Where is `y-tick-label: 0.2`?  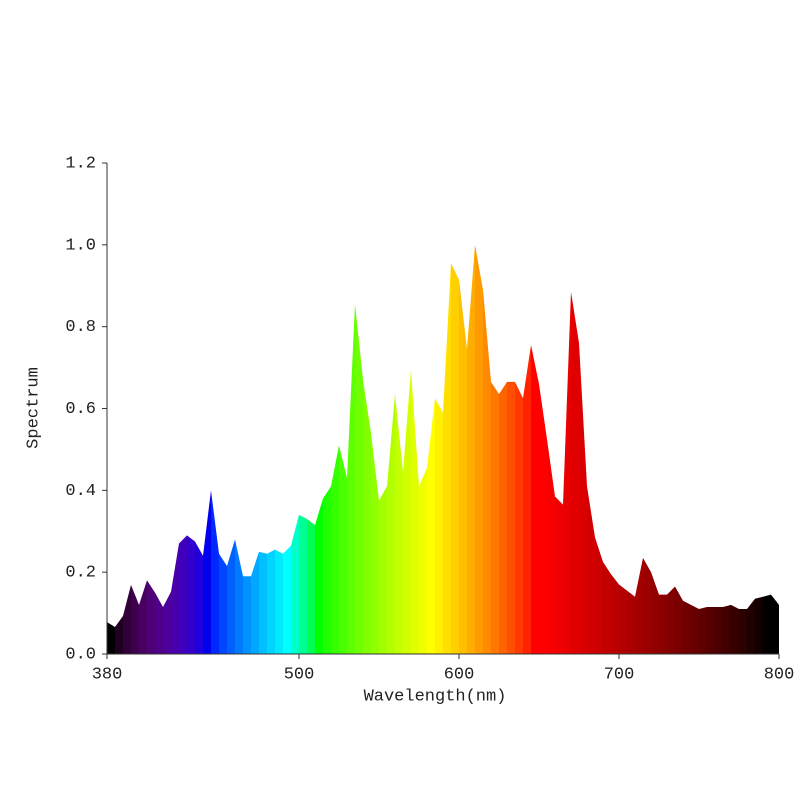
y-tick-label: 0.2 is located at coordinates (80, 573).